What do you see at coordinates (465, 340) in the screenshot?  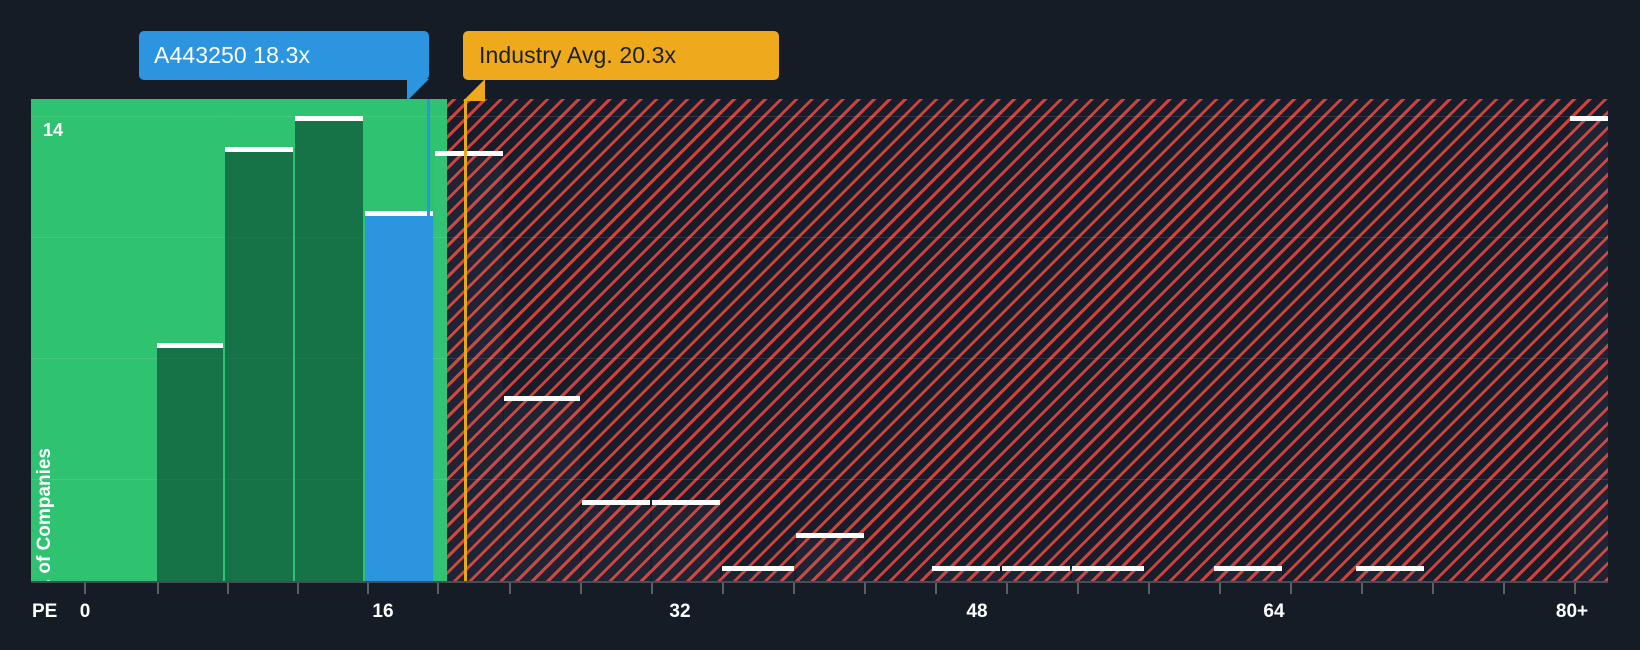 I see `industry-marker-line` at bounding box center [465, 340].